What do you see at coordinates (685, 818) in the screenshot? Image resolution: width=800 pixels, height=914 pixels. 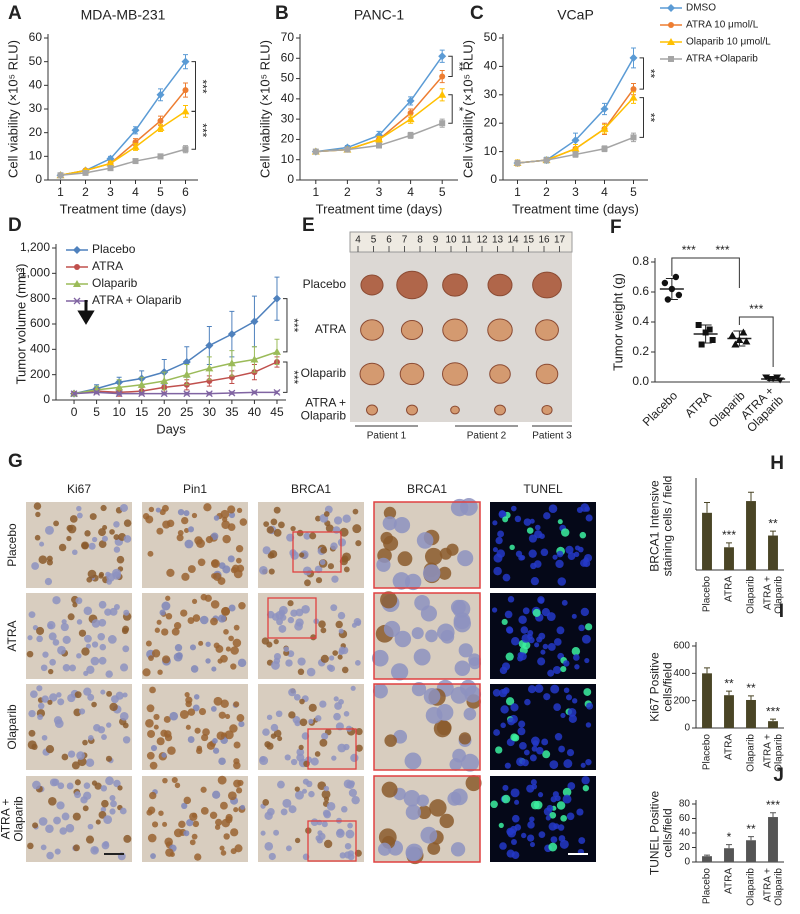 I see `y-tick-label: 60` at bounding box center [685, 818].